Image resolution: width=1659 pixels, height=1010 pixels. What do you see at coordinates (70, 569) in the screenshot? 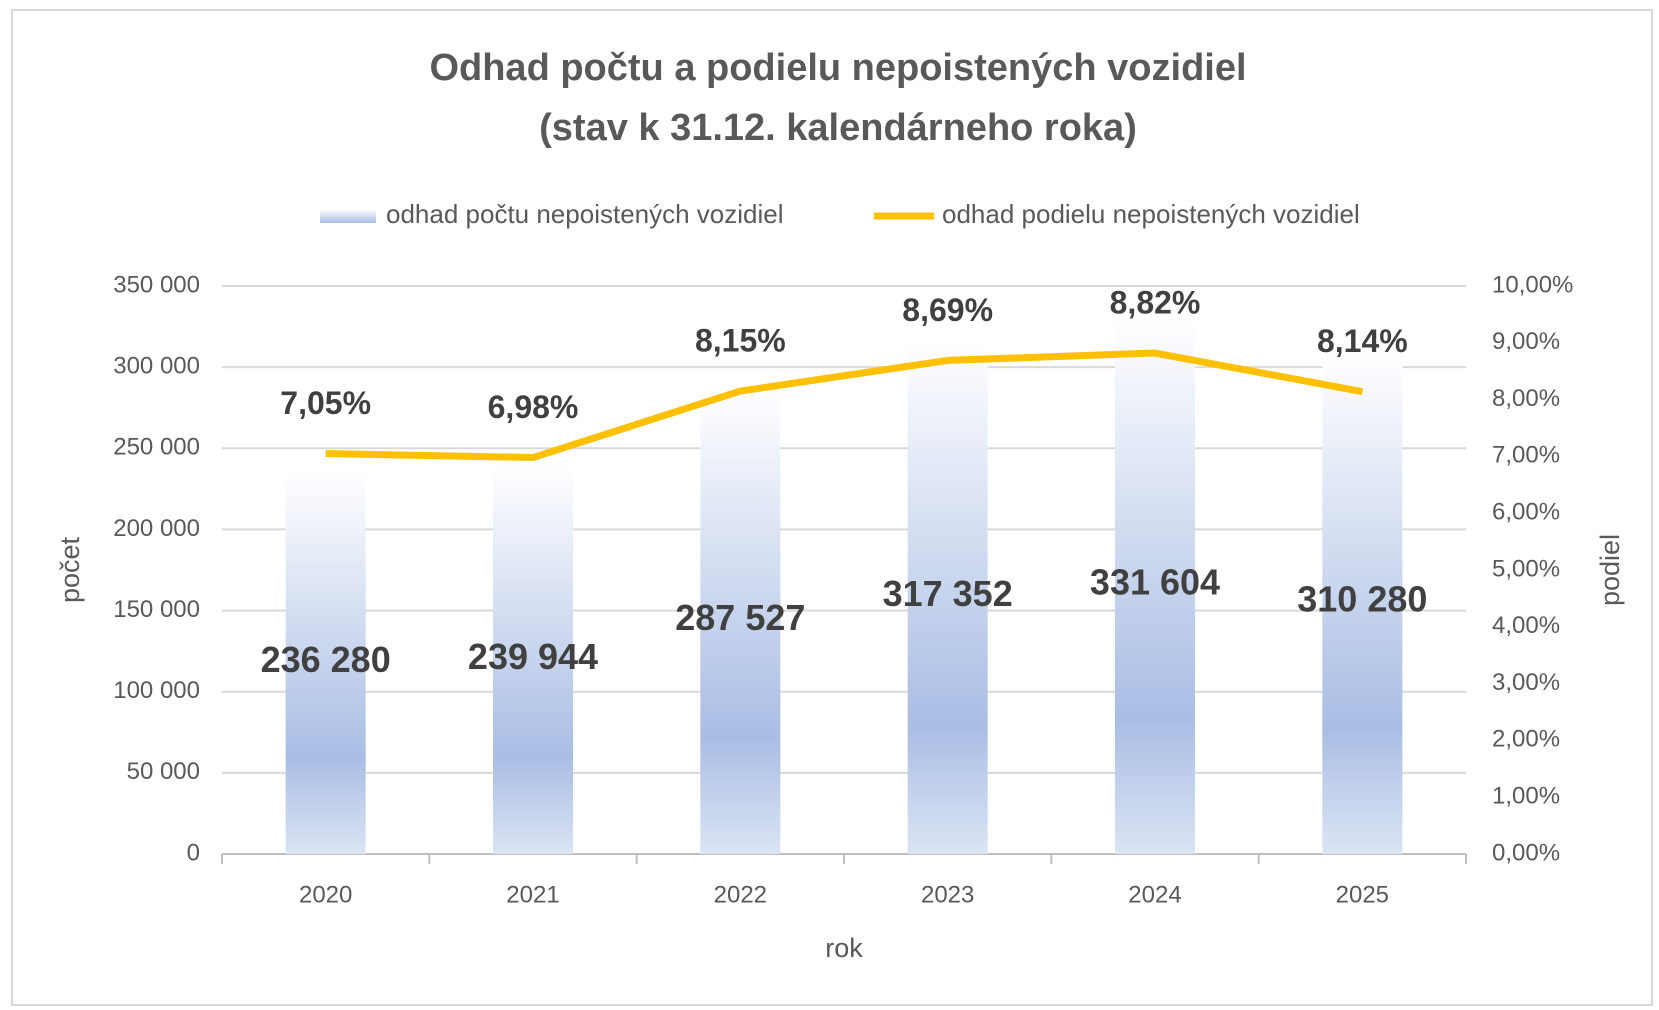
I see `y-axis-label: počet` at bounding box center [70, 569].